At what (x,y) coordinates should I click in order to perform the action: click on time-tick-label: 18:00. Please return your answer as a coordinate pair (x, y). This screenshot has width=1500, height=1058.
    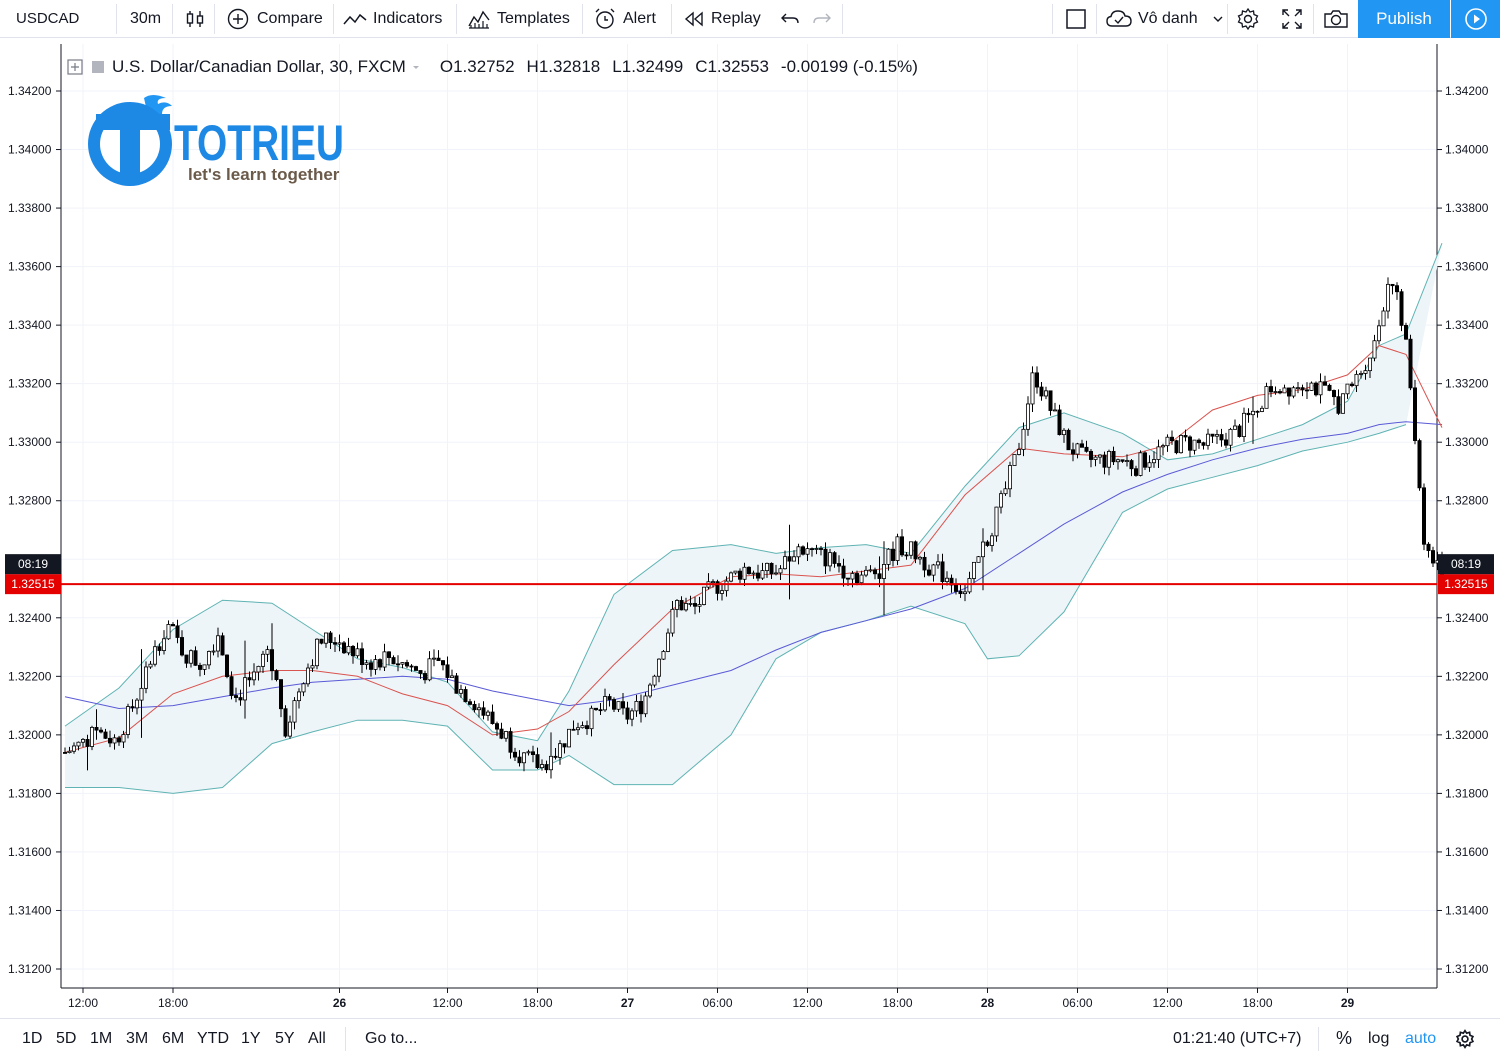
    Looking at the image, I should click on (537, 1003).